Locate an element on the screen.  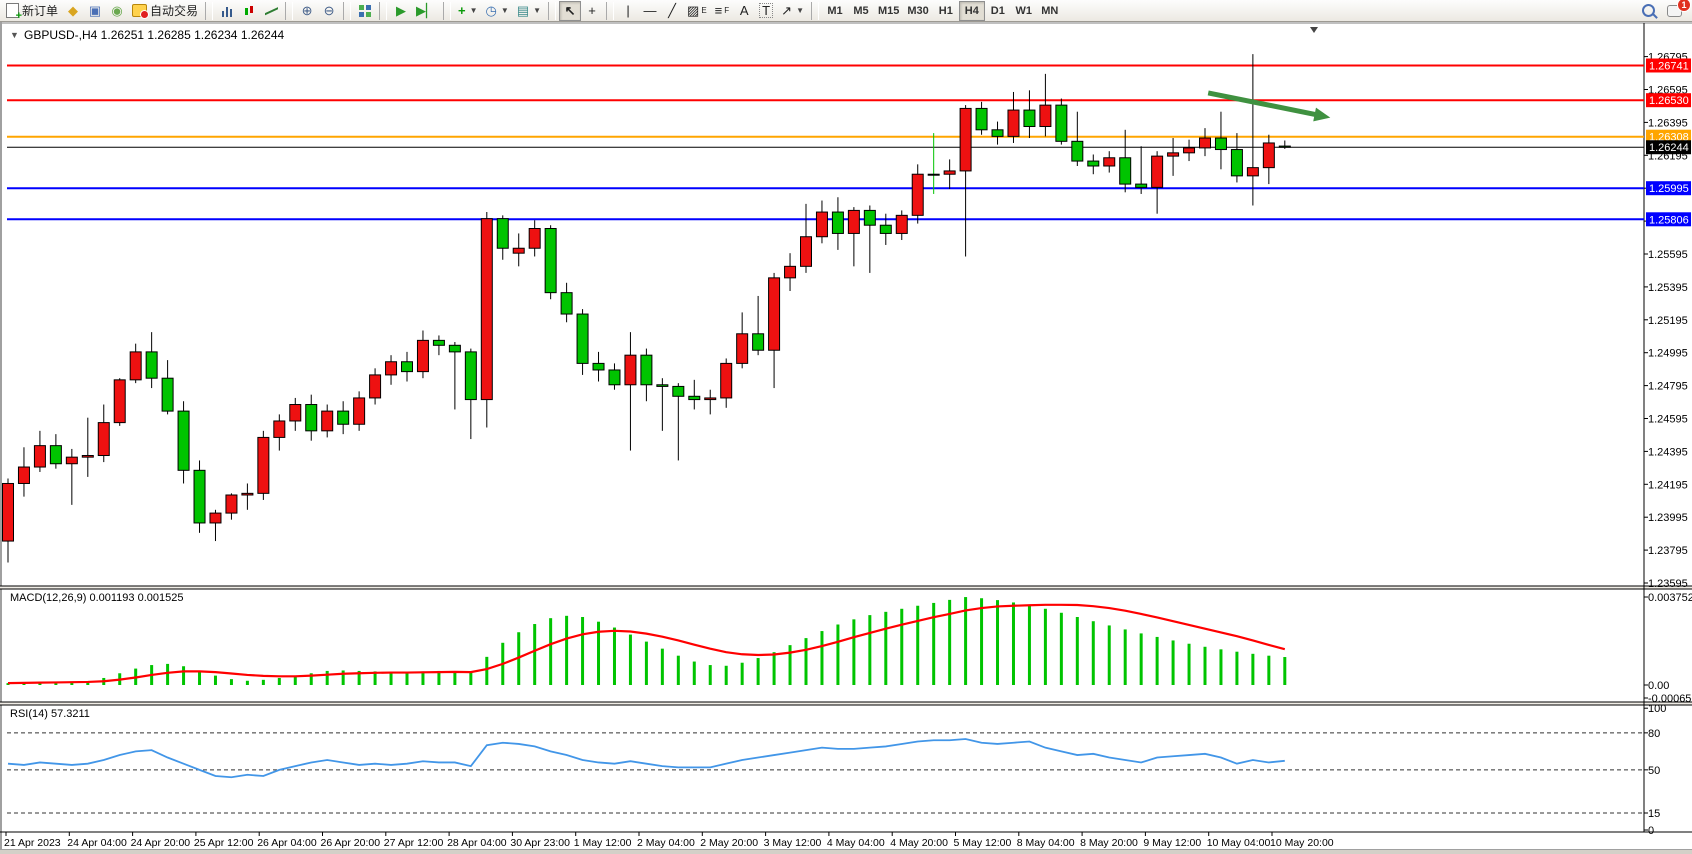
timeframe-button-h1: H1 is located at coordinates (946, 11).